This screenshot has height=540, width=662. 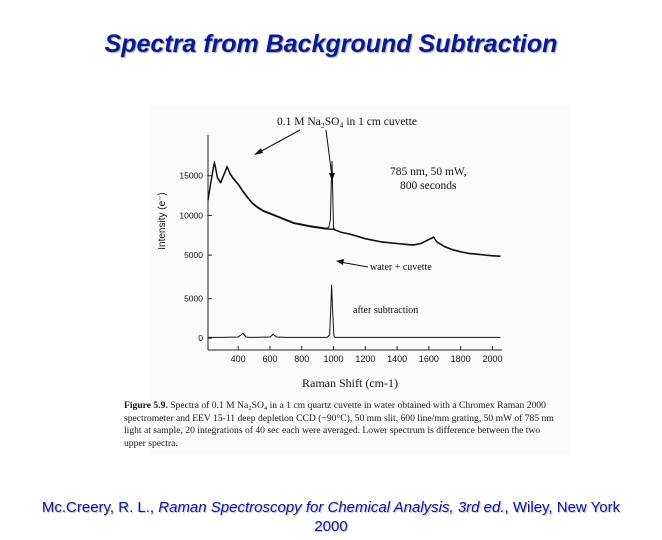 I want to click on arrow-head-sulfate-peak, so click(x=332, y=177).